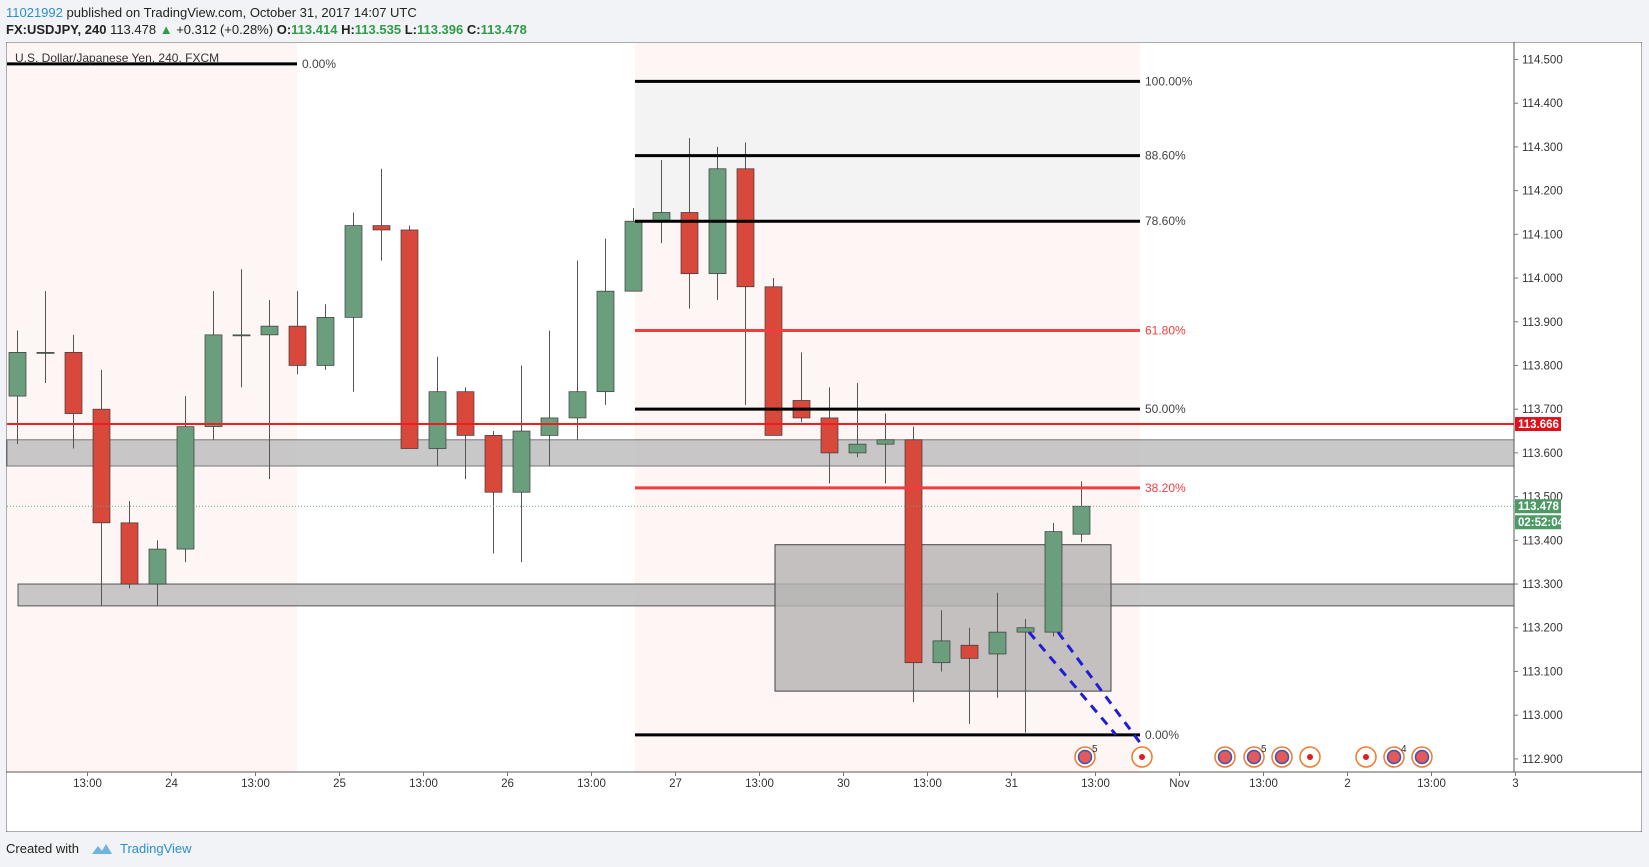 The image size is (1649, 867). What do you see at coordinates (503, 29) in the screenshot?
I see `close-value: 113.478` at bounding box center [503, 29].